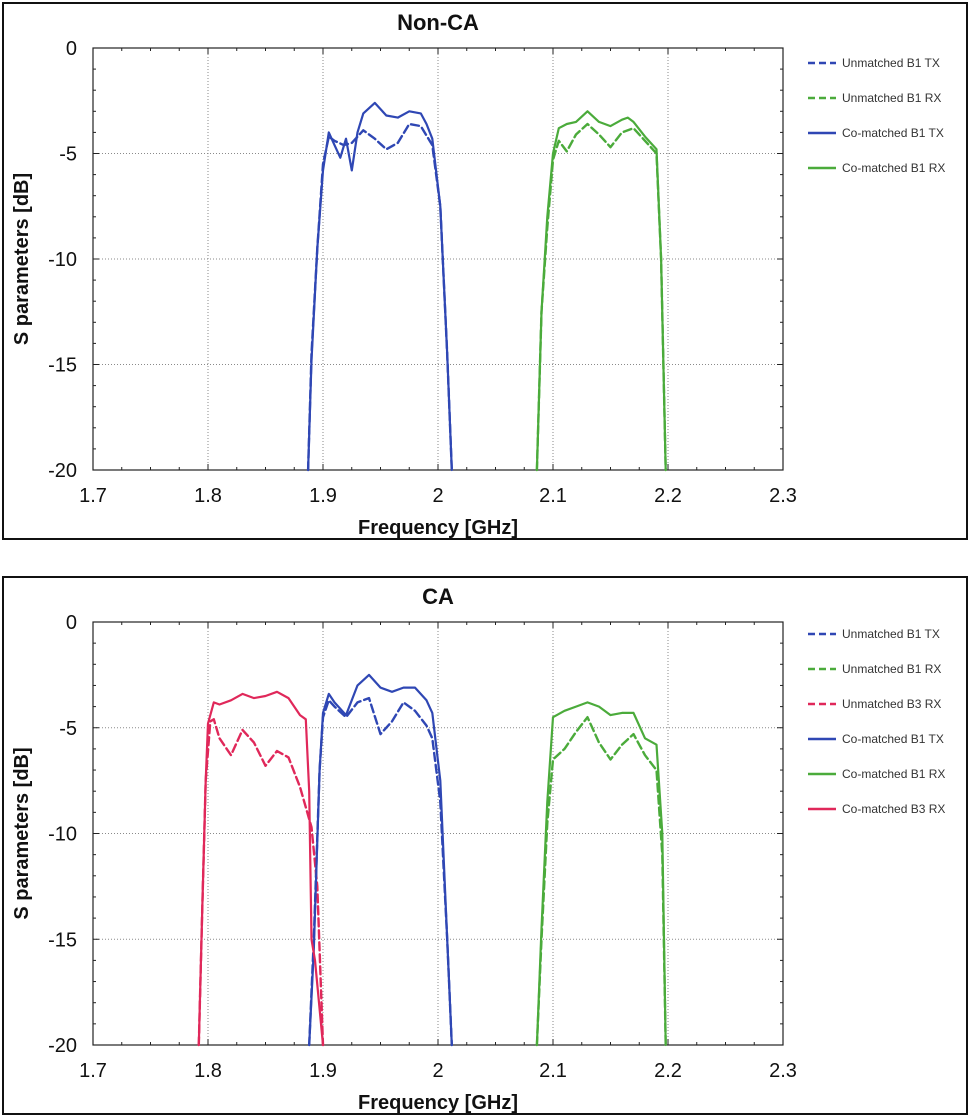 This screenshot has width=971, height=1117. What do you see at coordinates (438, 22) in the screenshot?
I see `chart-title: Non-CA` at bounding box center [438, 22].